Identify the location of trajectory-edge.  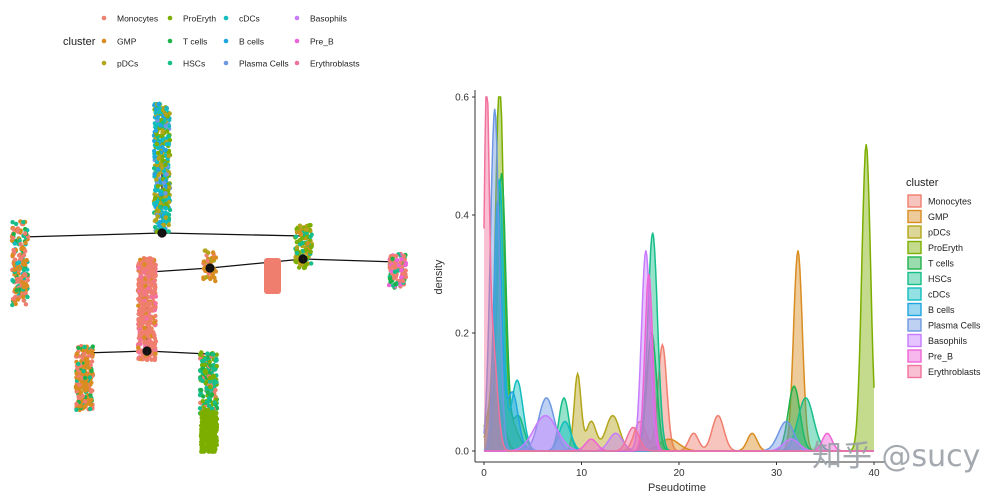
(92, 235).